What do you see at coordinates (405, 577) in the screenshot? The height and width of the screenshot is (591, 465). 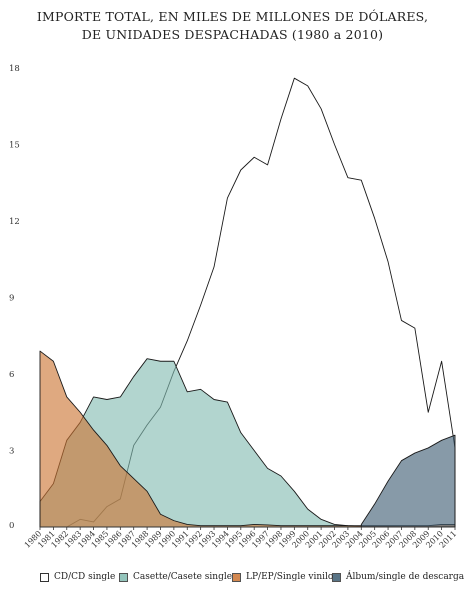 I see `legend-label-download: Álbum/single de descarga` at bounding box center [405, 577].